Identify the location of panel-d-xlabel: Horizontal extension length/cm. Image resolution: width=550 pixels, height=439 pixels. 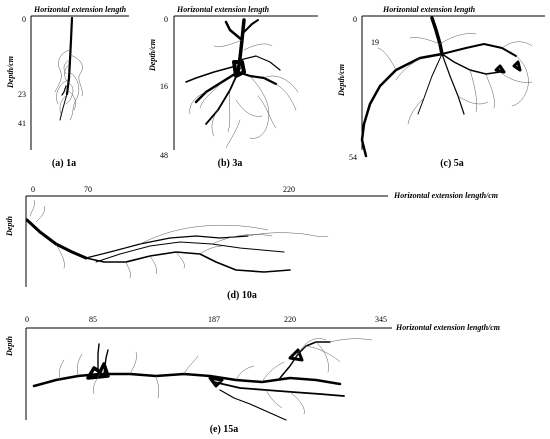
(445, 195).